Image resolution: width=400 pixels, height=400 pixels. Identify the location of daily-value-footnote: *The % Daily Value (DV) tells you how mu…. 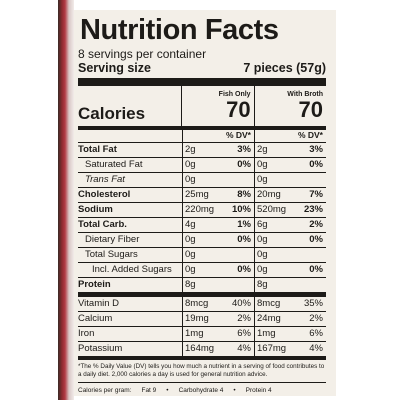
(201, 370).